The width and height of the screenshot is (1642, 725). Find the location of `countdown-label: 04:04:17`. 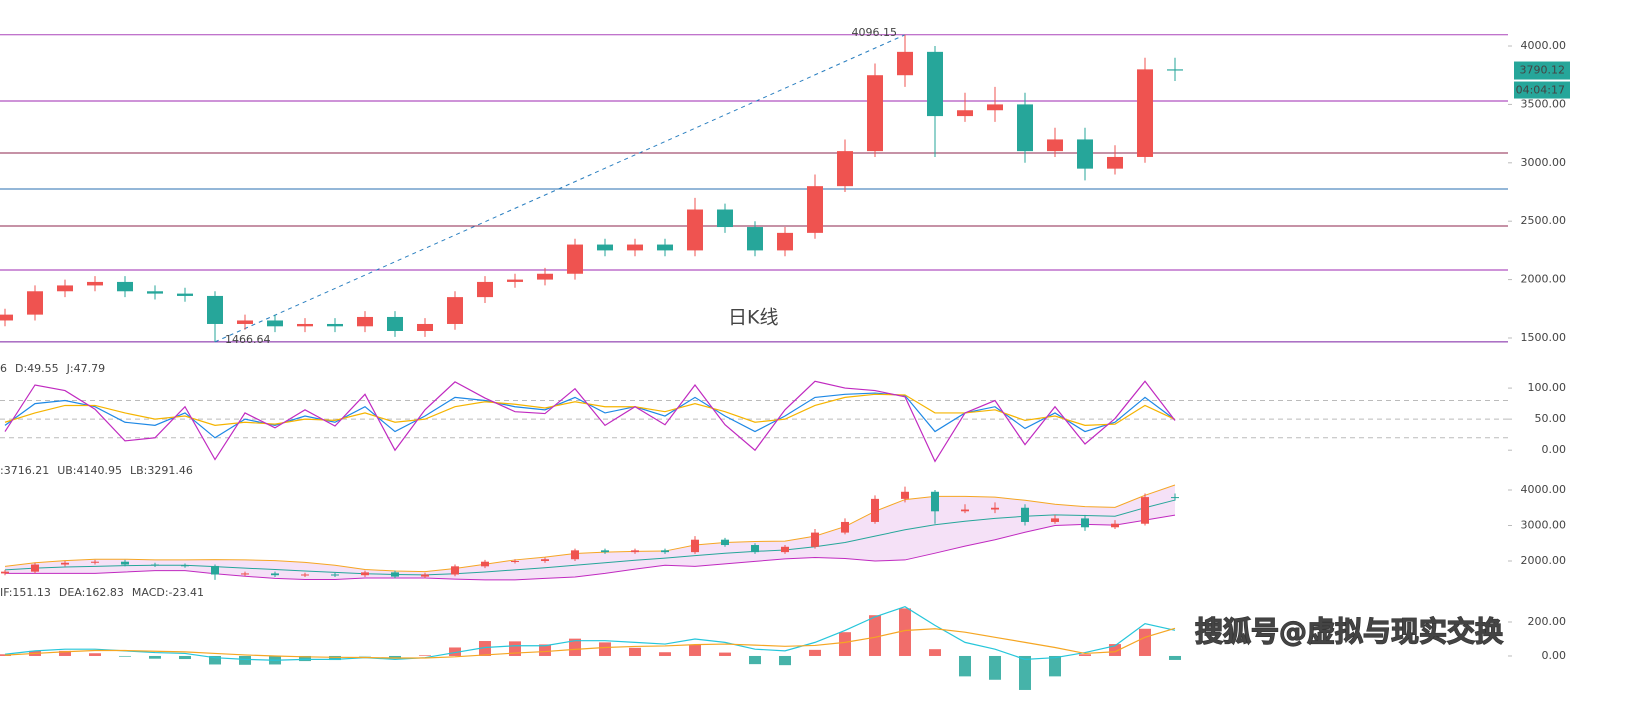

countdown-label: 04:04:17 is located at coordinates (1540, 90).